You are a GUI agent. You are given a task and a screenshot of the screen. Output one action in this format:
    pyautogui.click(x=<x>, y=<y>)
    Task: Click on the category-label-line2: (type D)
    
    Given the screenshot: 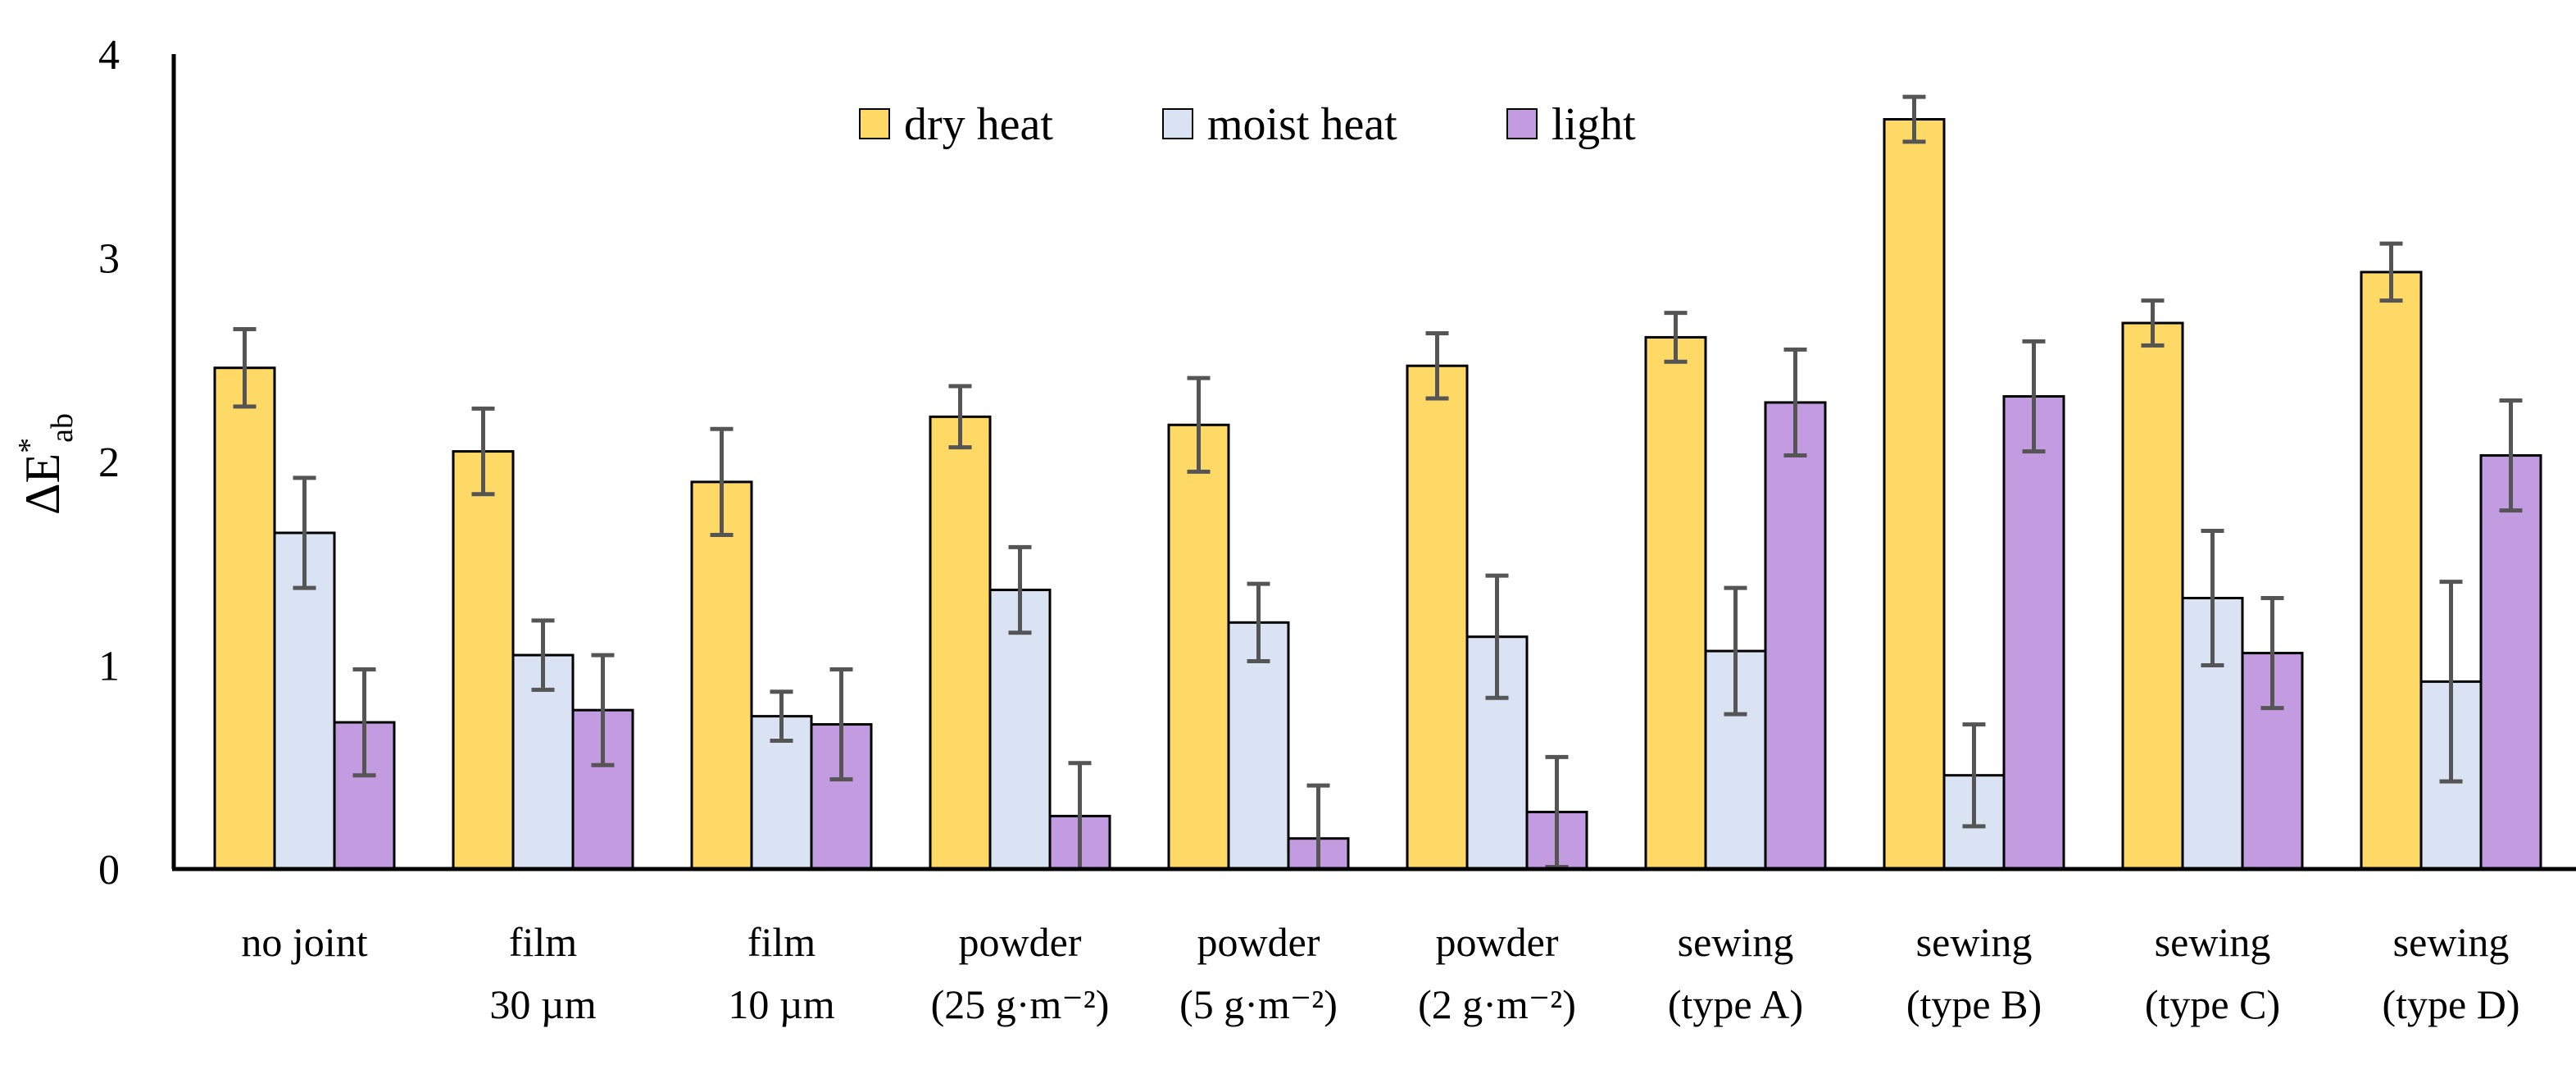 What is the action you would take?
    pyautogui.click(x=2451, y=1004)
    